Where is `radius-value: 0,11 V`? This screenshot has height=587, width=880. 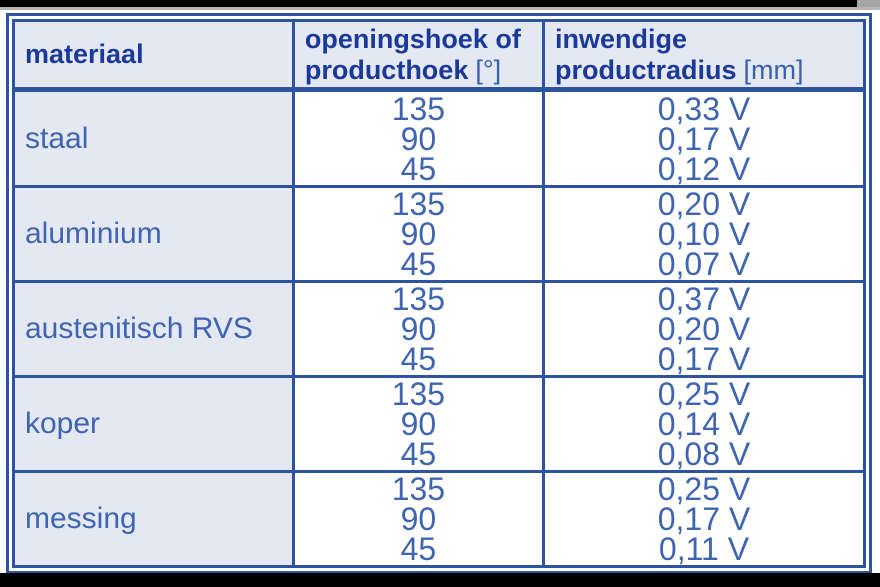 radius-value: 0,11 V is located at coordinates (704, 549).